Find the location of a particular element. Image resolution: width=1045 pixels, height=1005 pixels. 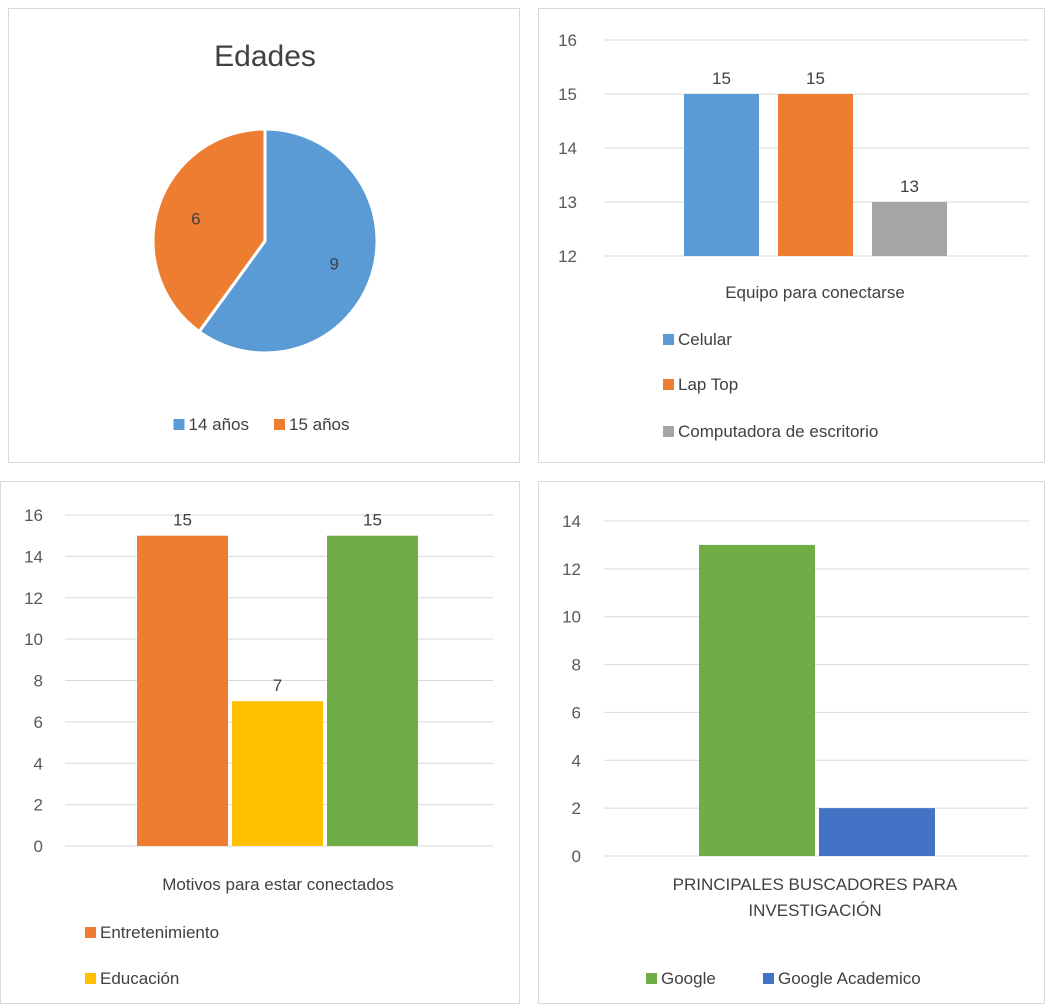

data-label: 9 is located at coordinates (333, 264).